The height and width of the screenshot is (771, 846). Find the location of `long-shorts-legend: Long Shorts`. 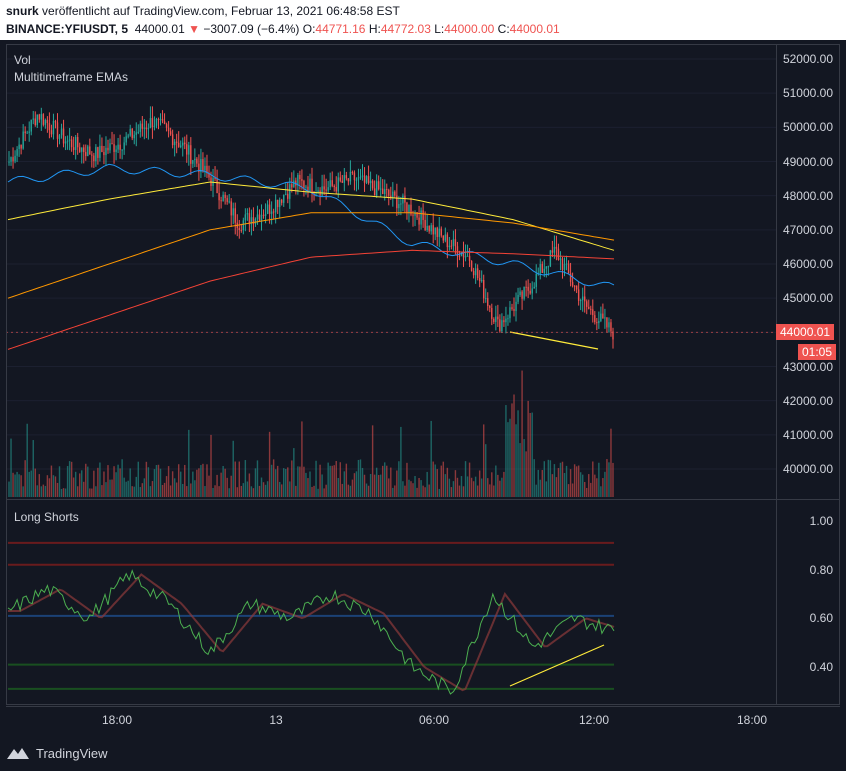

long-shorts-legend: Long Shorts is located at coordinates (46, 517).